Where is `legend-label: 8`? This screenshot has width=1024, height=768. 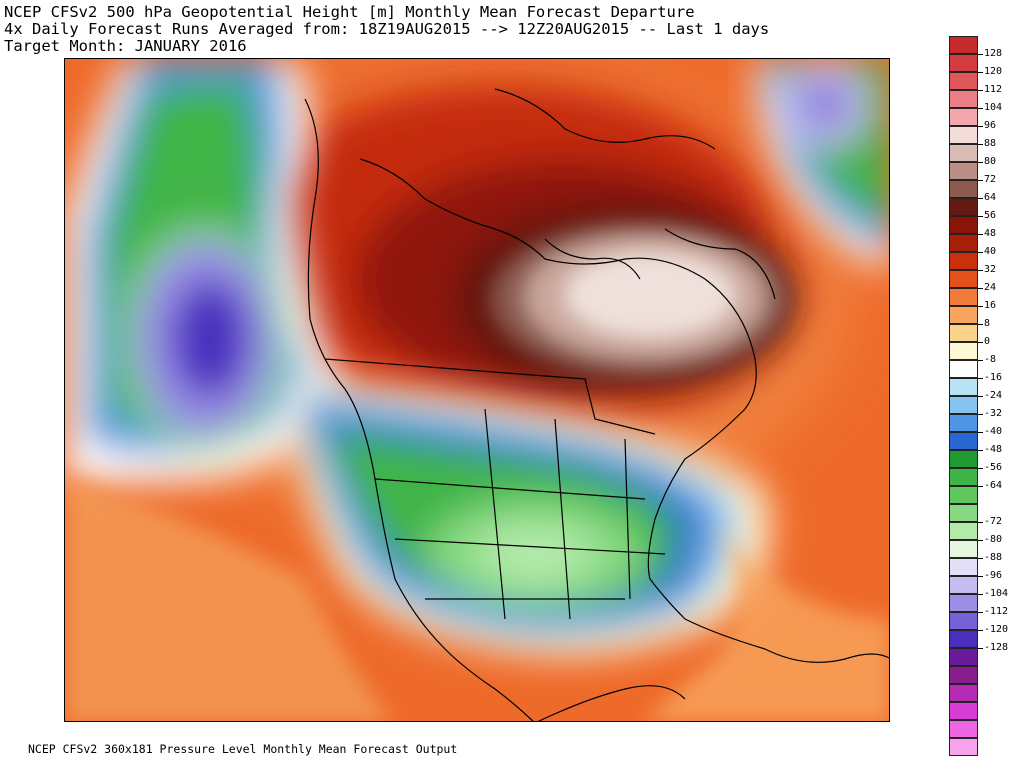 legend-label: 8 is located at coordinates (987, 323).